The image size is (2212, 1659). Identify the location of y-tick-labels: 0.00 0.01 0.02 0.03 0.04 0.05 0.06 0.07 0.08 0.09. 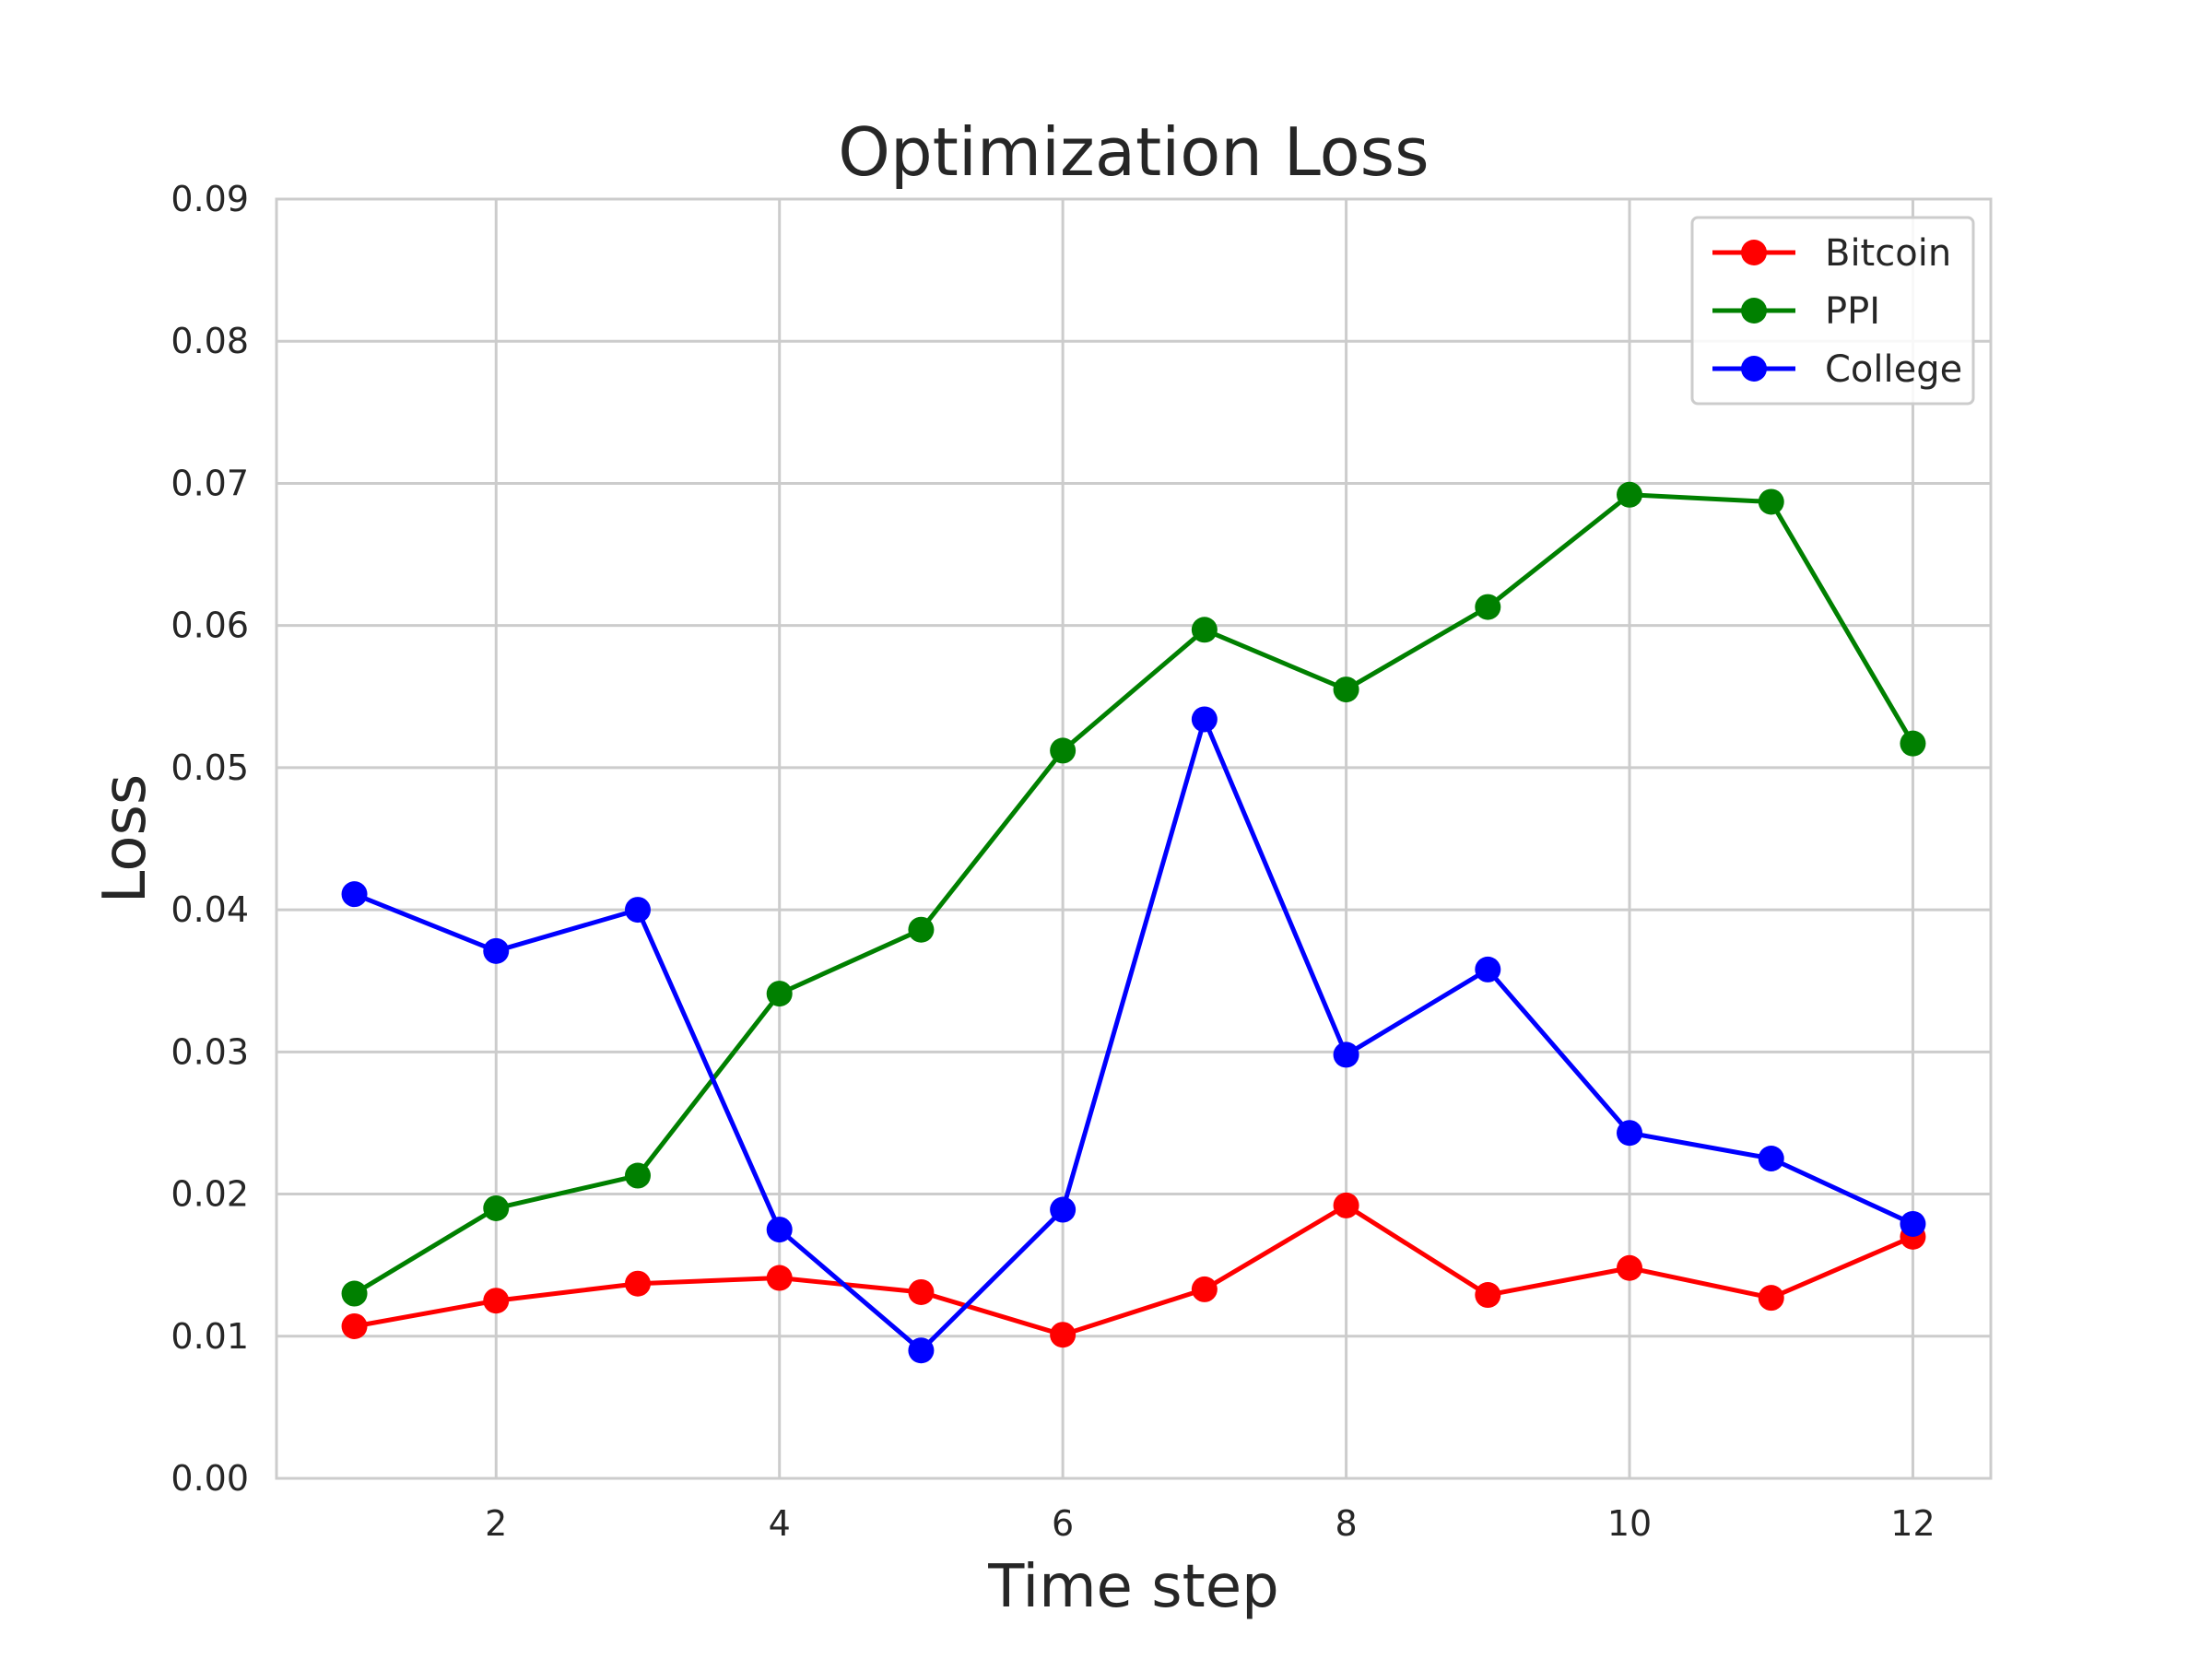
(210, 839).